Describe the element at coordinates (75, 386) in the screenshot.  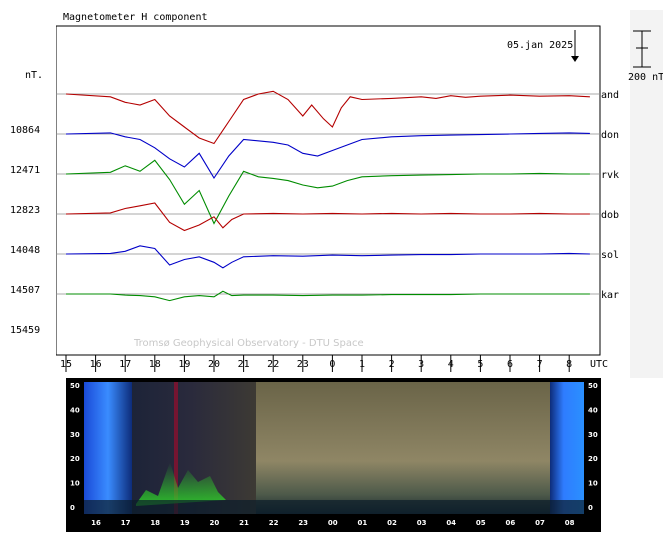
I see `keogram-y-label-left: 50` at that location.